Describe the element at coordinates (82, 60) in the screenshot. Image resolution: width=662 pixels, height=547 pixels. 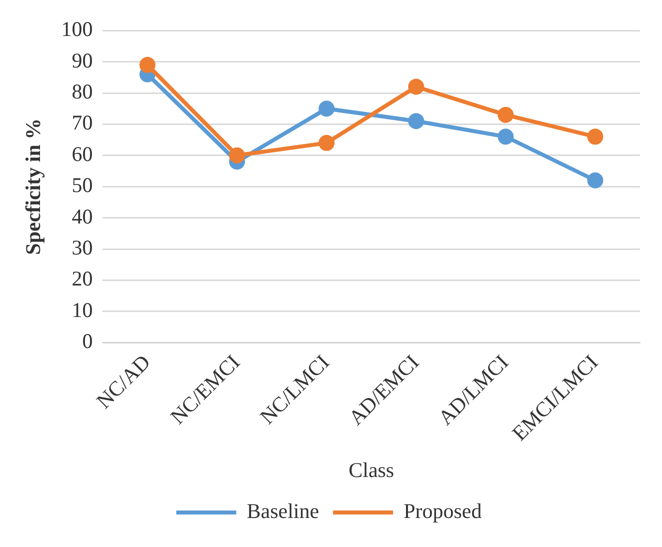
I see `y-tick-label: 90` at that location.